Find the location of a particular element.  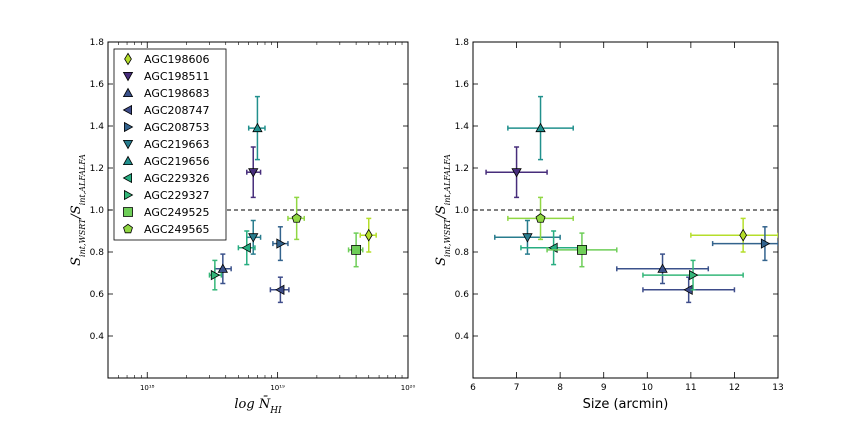

data-points is located at coordinates (292, 199).